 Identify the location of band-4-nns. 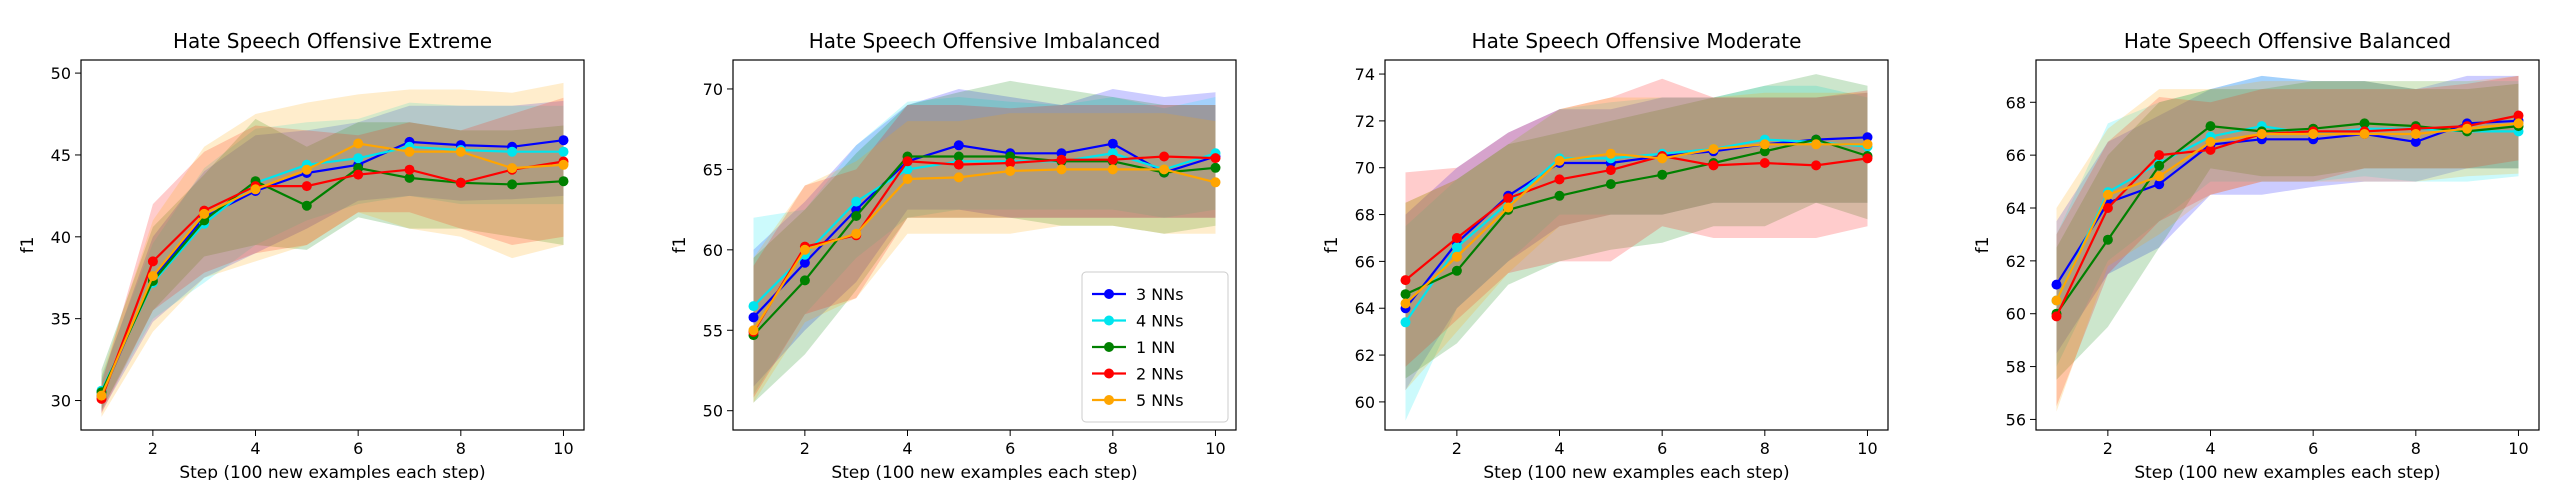
(1636, 253).